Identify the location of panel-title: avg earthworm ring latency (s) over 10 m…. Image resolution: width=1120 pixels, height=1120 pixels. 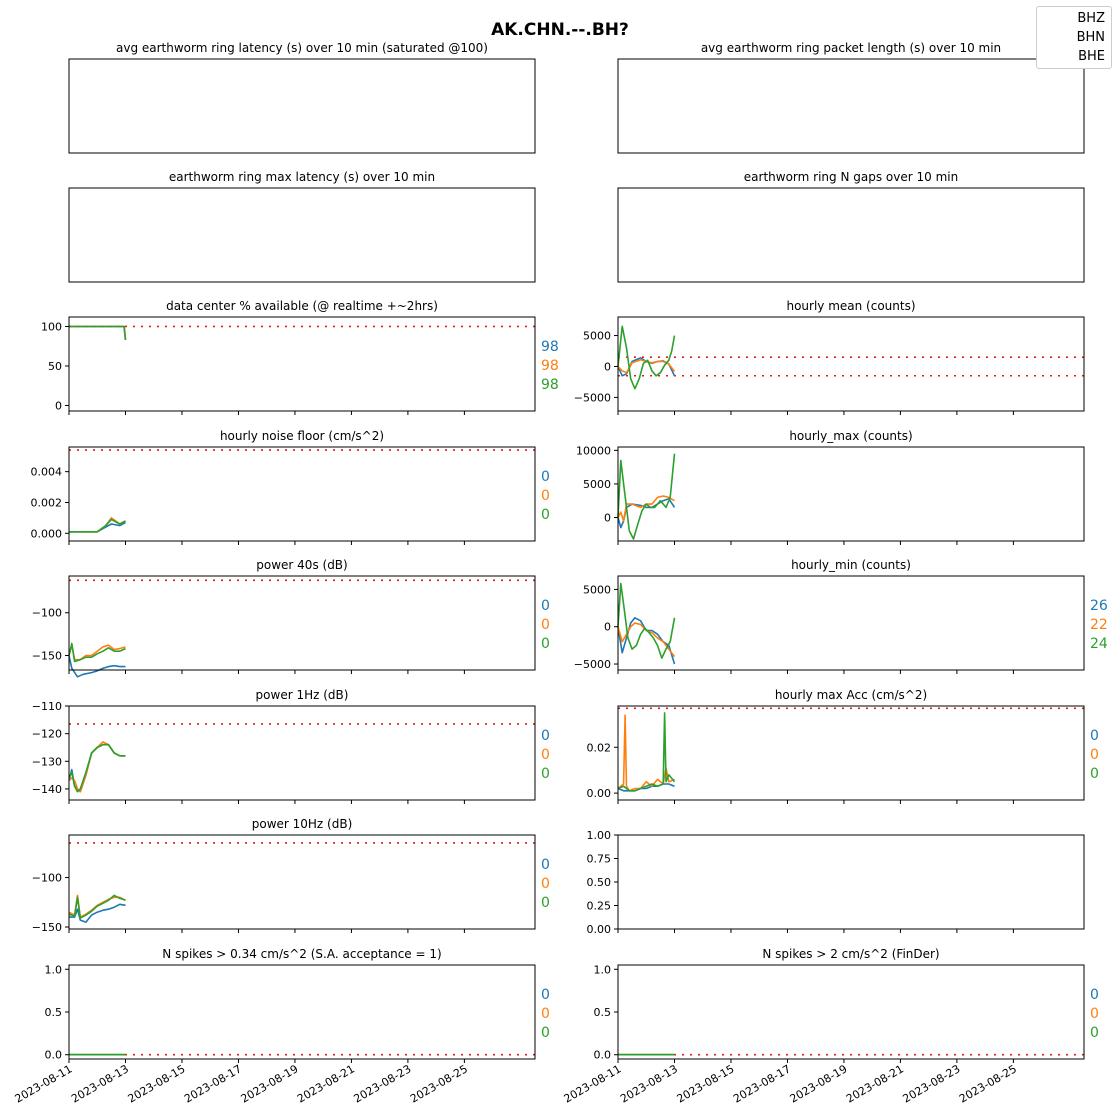
(302, 48).